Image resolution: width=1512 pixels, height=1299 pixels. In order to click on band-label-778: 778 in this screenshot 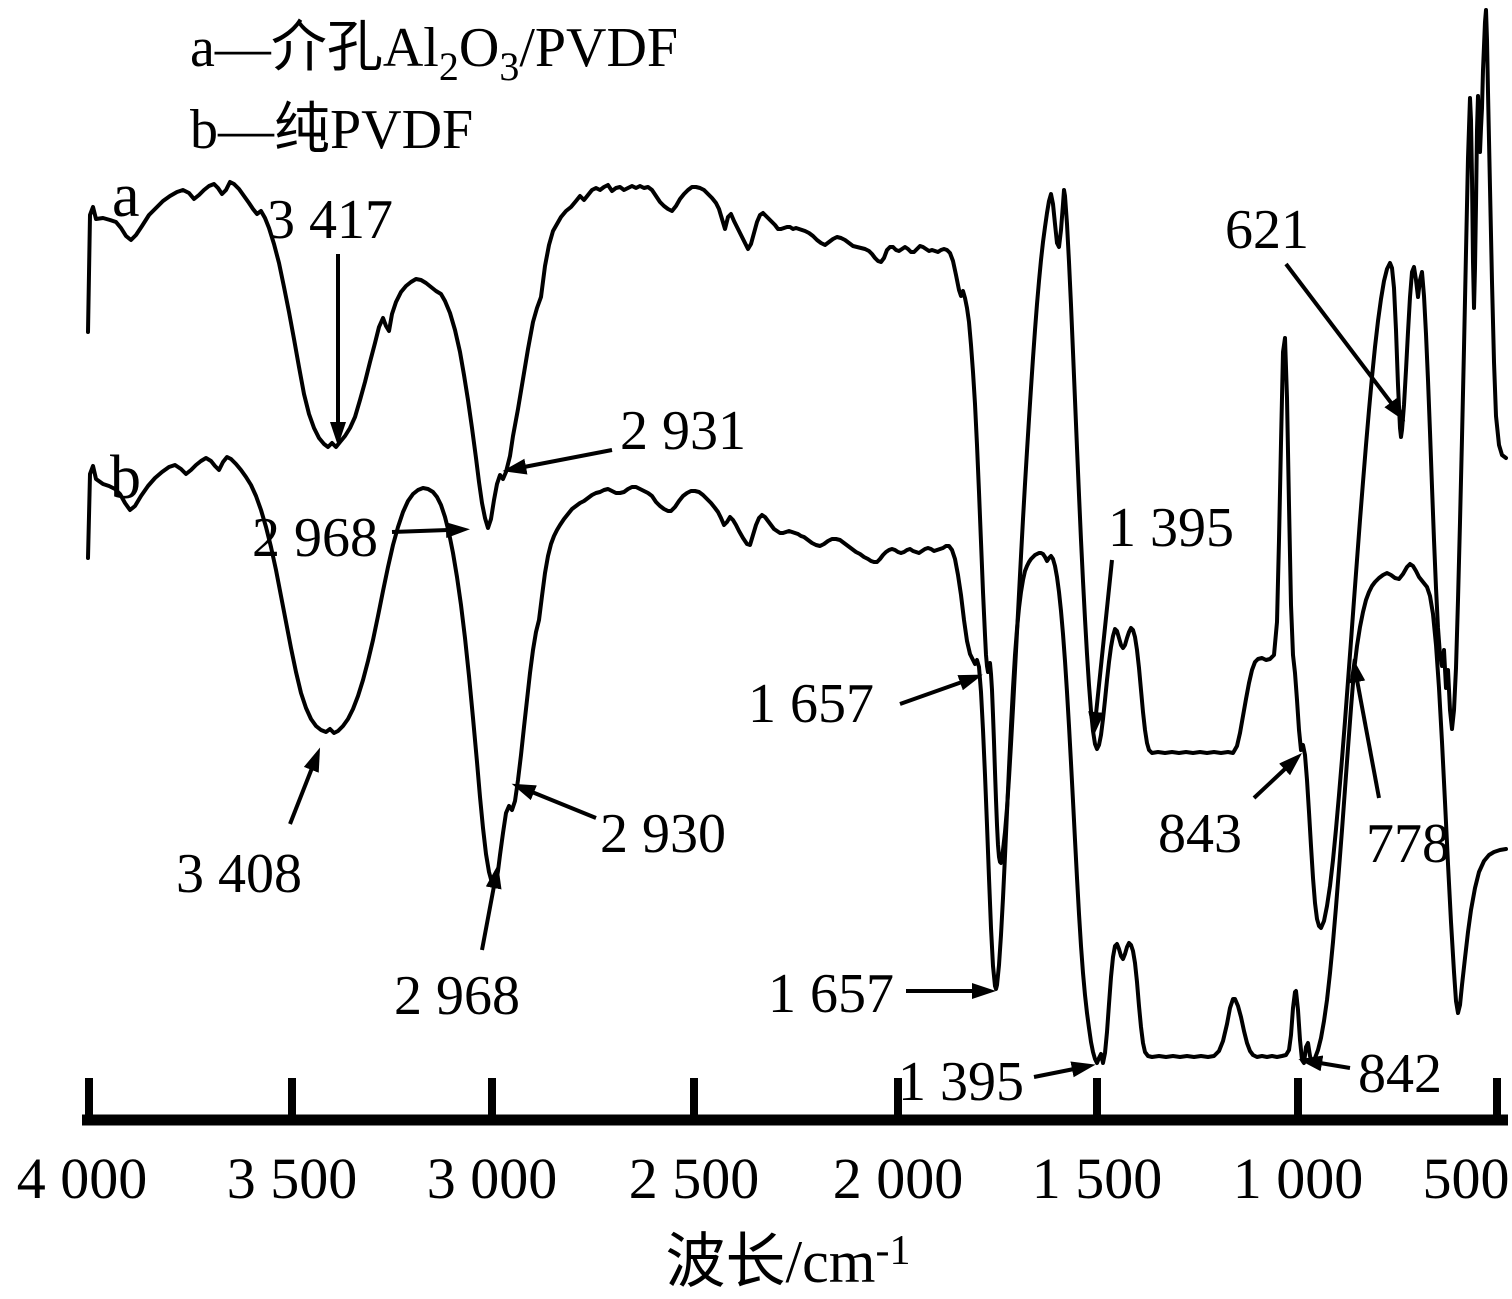, I will do `click(1408, 844)`.